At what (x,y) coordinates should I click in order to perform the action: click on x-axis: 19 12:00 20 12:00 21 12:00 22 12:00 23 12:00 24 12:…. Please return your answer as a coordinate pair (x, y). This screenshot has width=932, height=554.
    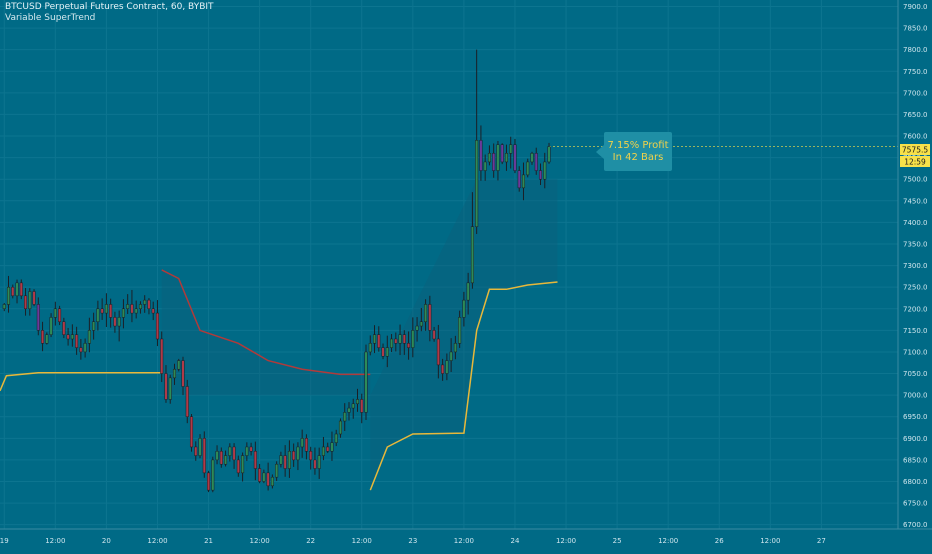
    Looking at the image, I should click on (413, 541).